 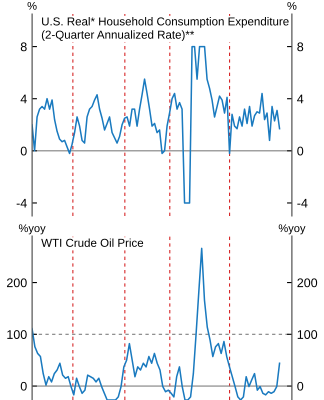 What do you see at coordinates (300, 47) in the screenshot?
I see `y2-tick-label: 8` at bounding box center [300, 47].